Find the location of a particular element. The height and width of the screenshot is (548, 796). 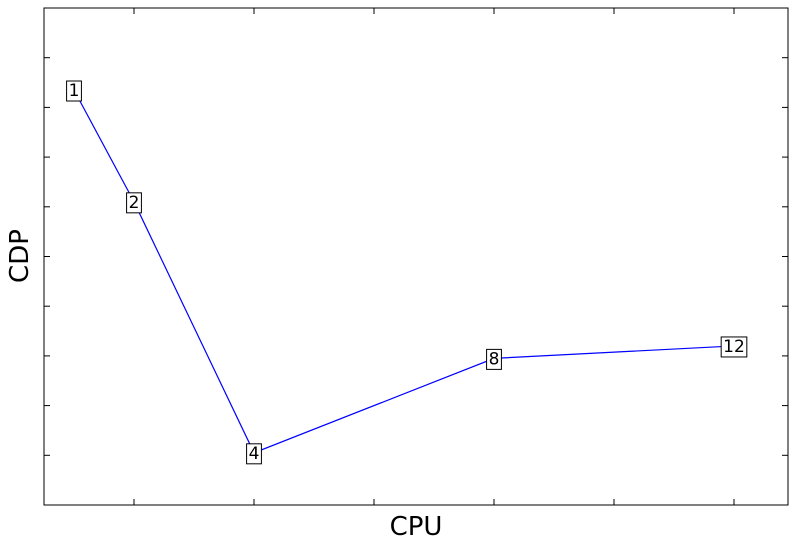

data-label: 4 is located at coordinates (254, 454).